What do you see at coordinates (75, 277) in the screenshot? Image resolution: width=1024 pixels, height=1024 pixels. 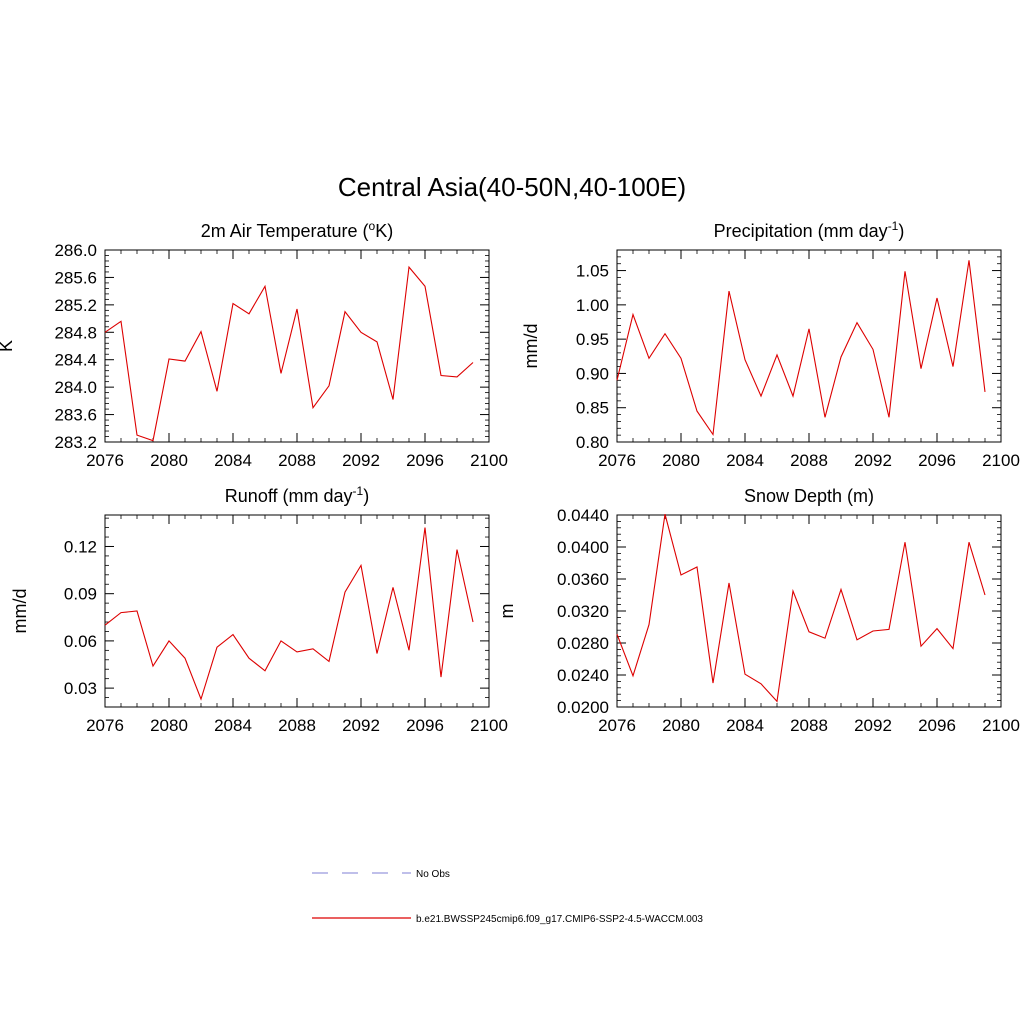 I see `y-tick-label: 285.6` at bounding box center [75, 277].